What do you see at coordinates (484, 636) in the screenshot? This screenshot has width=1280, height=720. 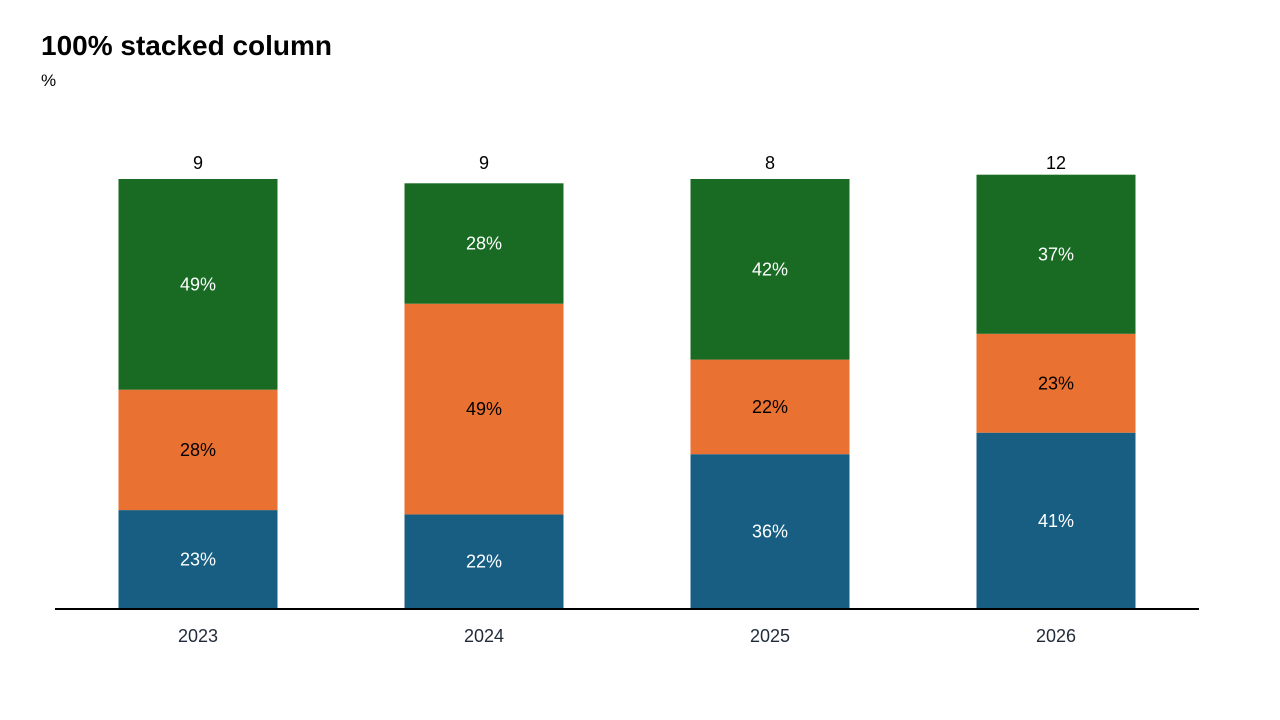 I see `x-tick-label-2024: 2024` at bounding box center [484, 636].